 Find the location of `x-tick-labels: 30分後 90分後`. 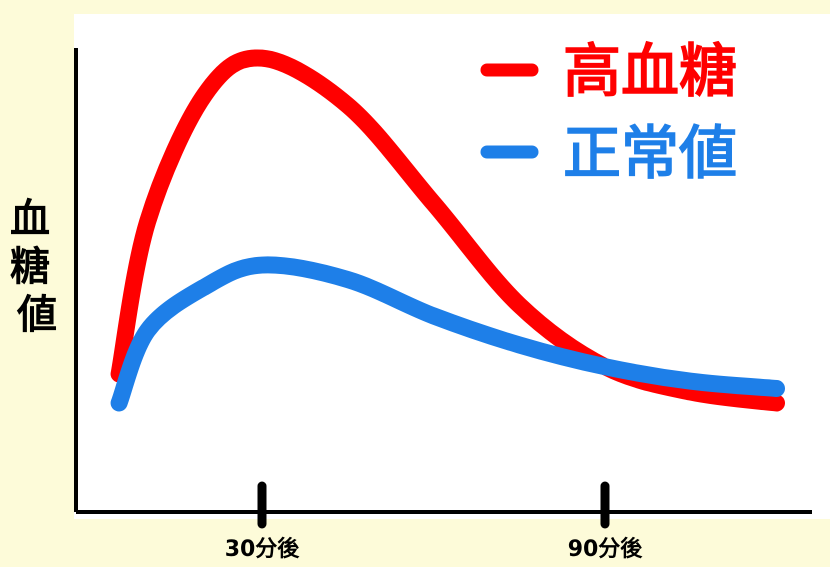

x-tick-labels: 30分後 90分後 is located at coordinates (434, 549).